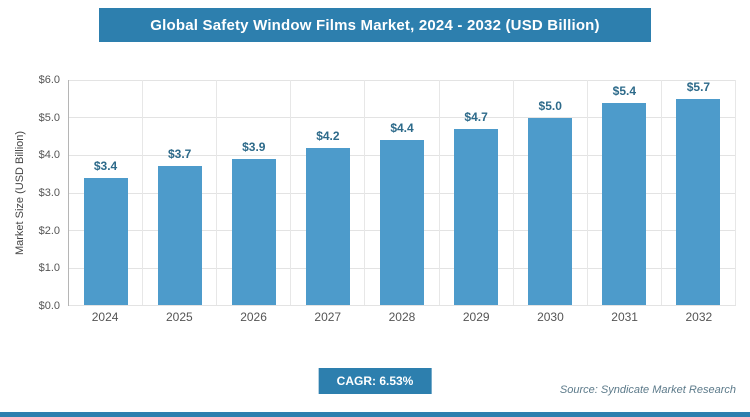 The height and width of the screenshot is (417, 750). Describe the element at coordinates (49, 155) in the screenshot. I see `y-tick-label: $4.0` at that location.